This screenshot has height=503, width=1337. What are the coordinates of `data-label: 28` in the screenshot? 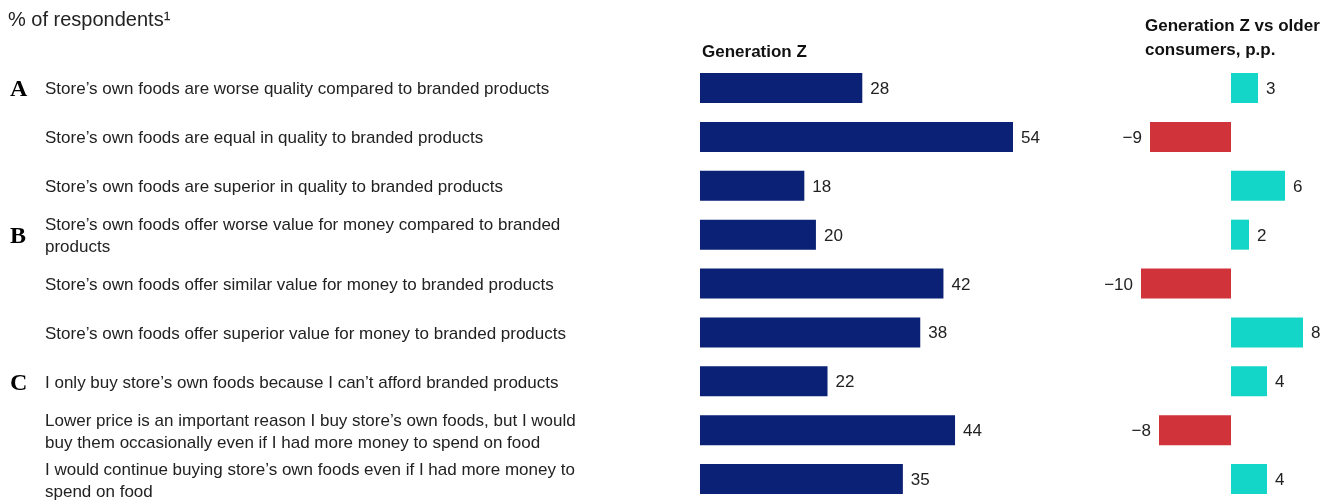 It's located at (880, 88).